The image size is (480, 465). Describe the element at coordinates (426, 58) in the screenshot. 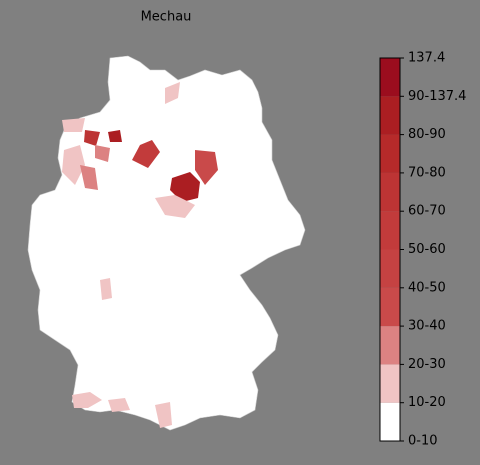

I see `colorbar-label: 137.4` at that location.